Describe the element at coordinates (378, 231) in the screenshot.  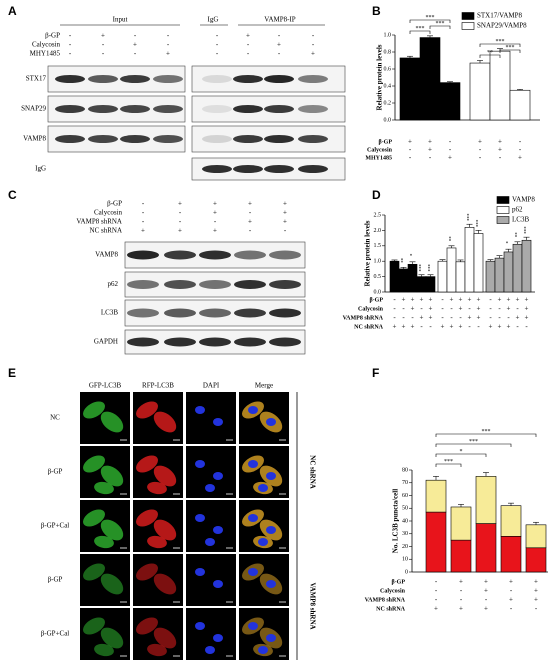
I see `y-tick-label: 2.0` at that location.